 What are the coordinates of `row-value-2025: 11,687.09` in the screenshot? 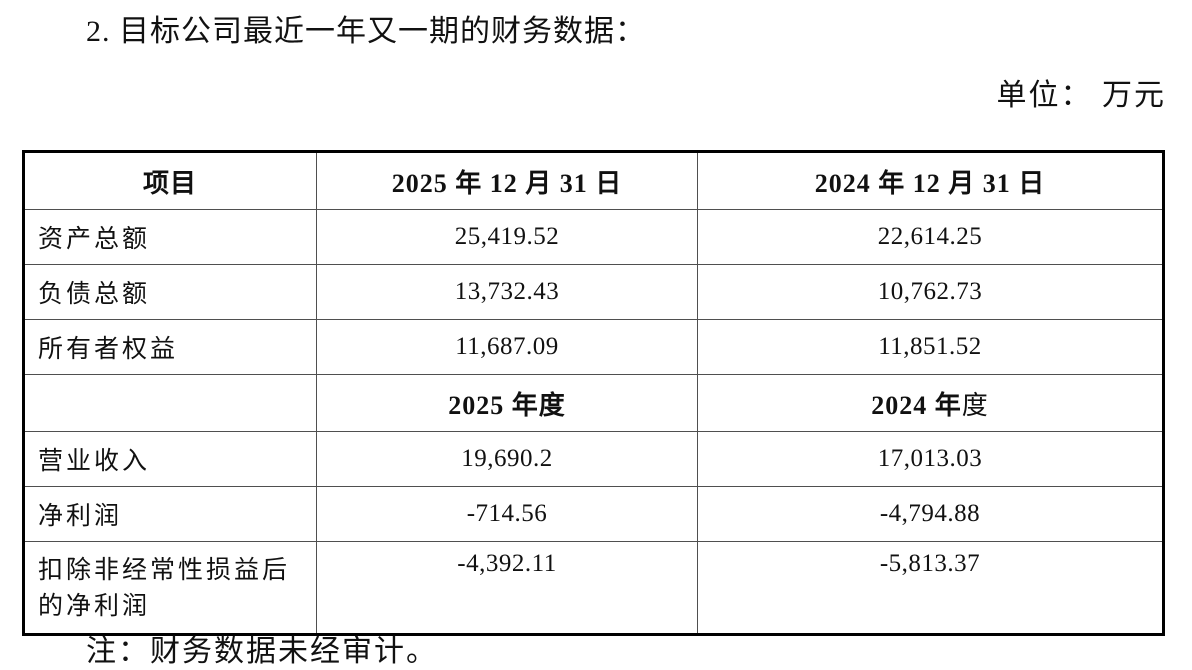 It's located at (507, 347).